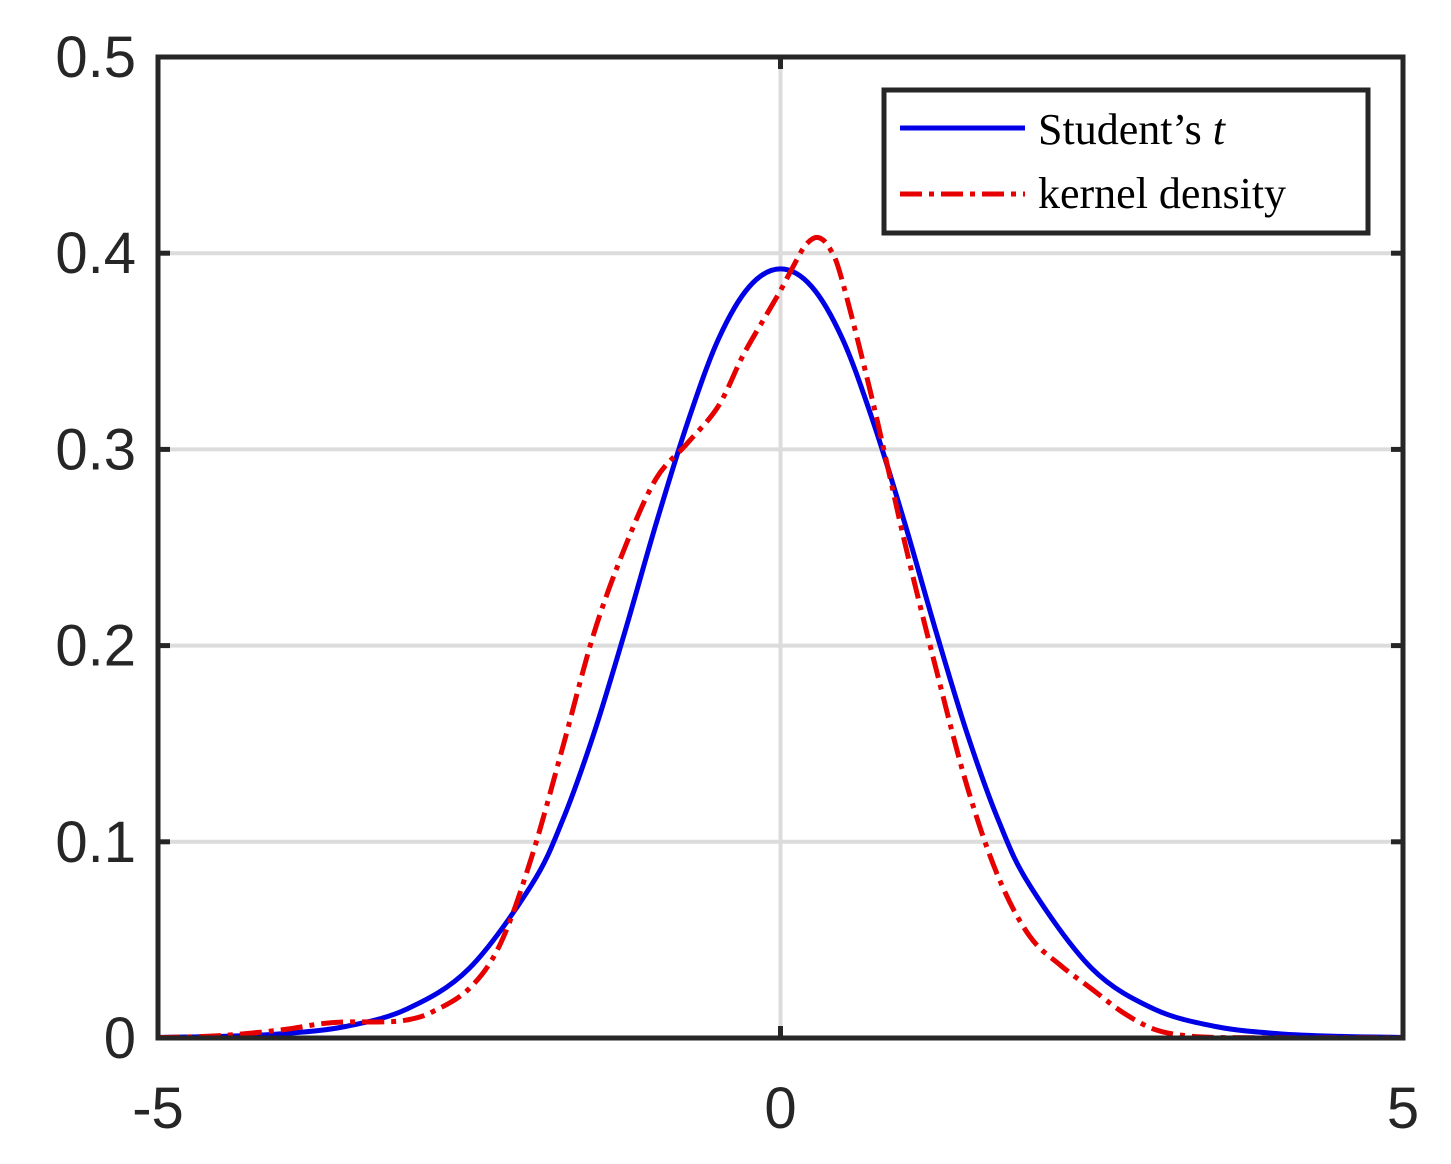 The image size is (1451, 1164). I want to click on x-tick-label-1: 0, so click(780, 1108).